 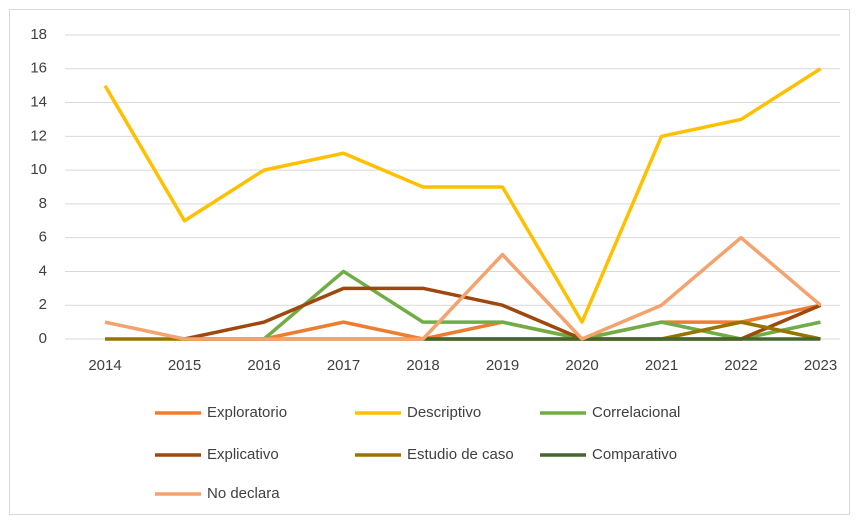 I want to click on y-tick-label: 16, so click(x=38, y=68).